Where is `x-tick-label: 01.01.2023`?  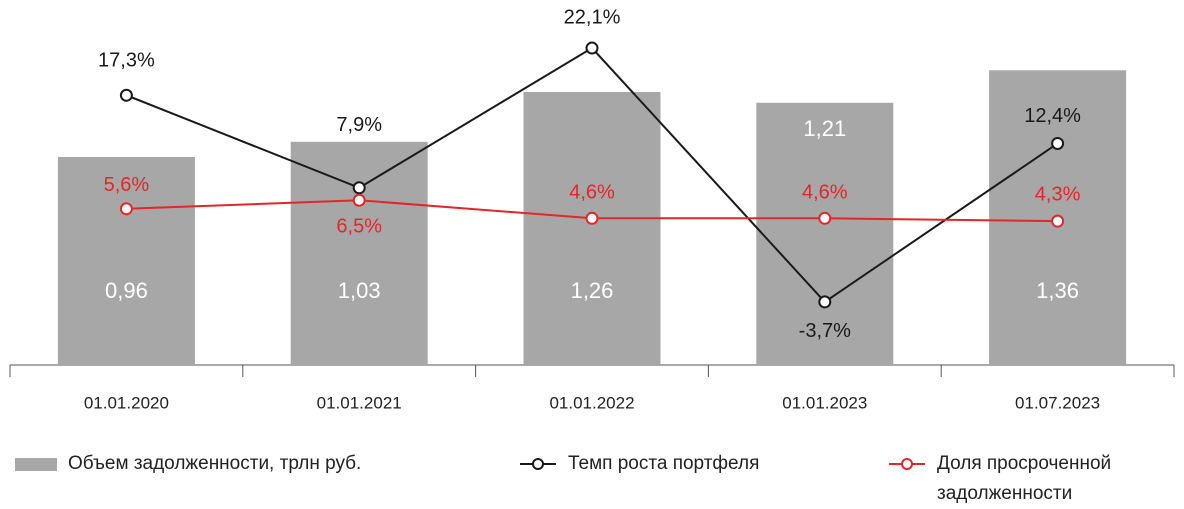
x-tick-label: 01.01.2023 is located at coordinates (824, 402).